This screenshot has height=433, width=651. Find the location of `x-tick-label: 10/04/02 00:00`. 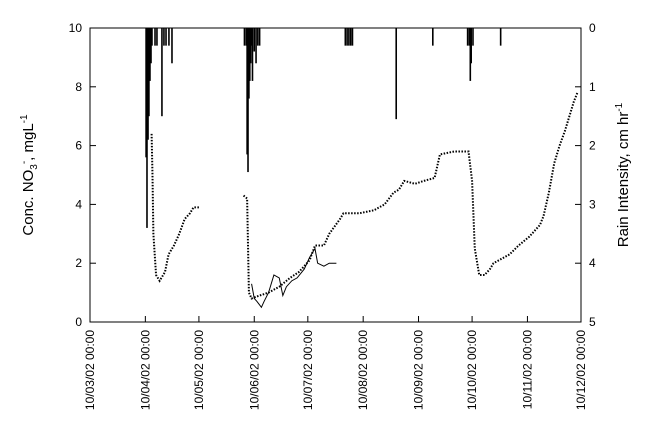

x-tick-label: 10/04/02 00:00 is located at coordinates (145, 370).